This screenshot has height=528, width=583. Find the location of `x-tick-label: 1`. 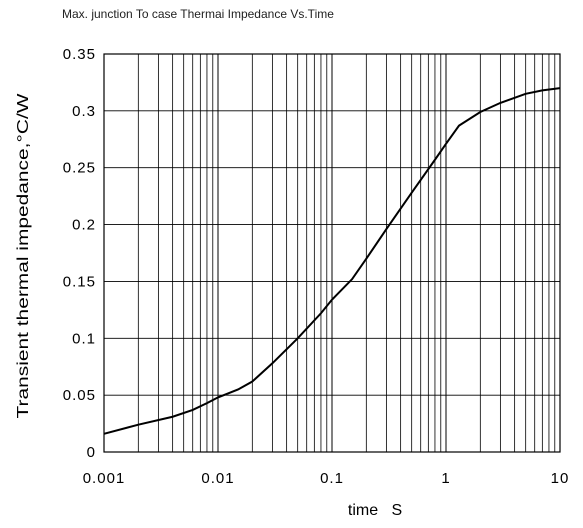

x-tick-label: 1 is located at coordinates (445, 478).